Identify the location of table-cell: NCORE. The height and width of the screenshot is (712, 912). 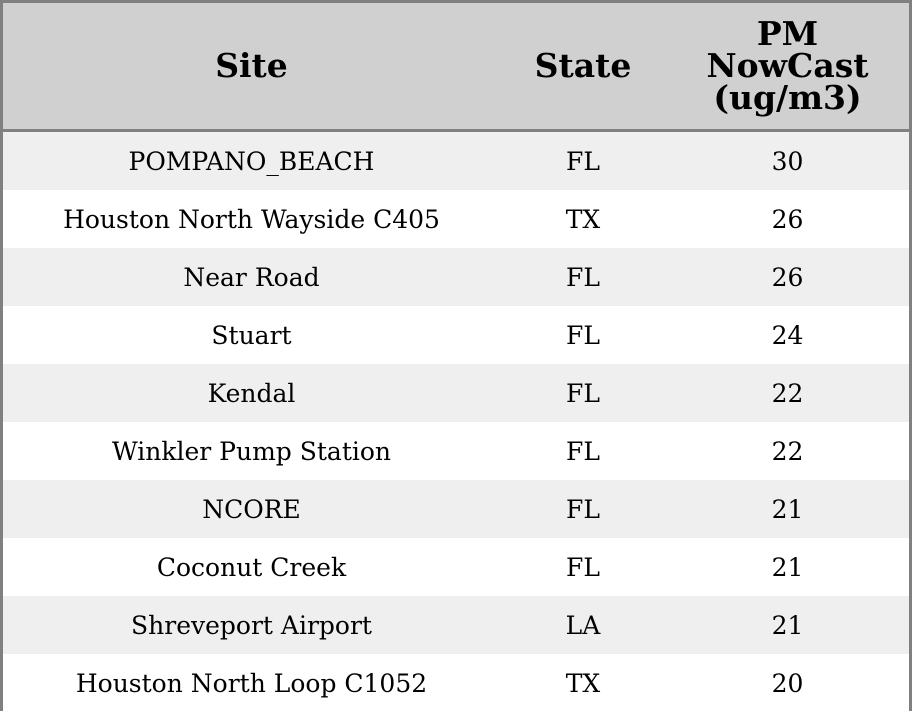
(251, 509).